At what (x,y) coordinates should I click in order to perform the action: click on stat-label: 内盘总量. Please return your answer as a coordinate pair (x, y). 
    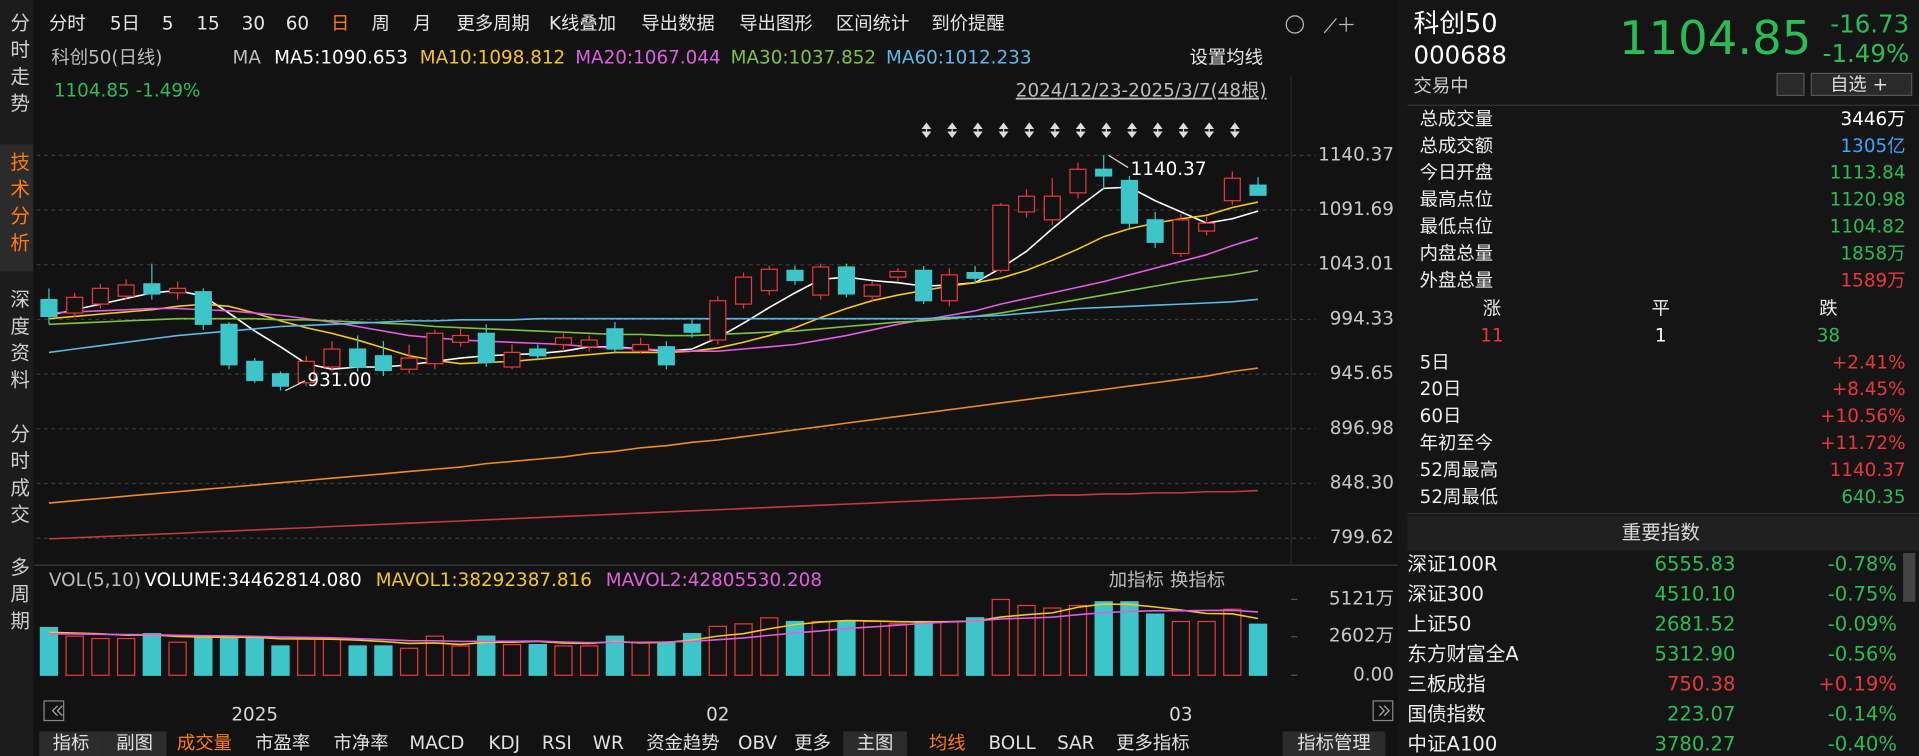
    Looking at the image, I should click on (1456, 253).